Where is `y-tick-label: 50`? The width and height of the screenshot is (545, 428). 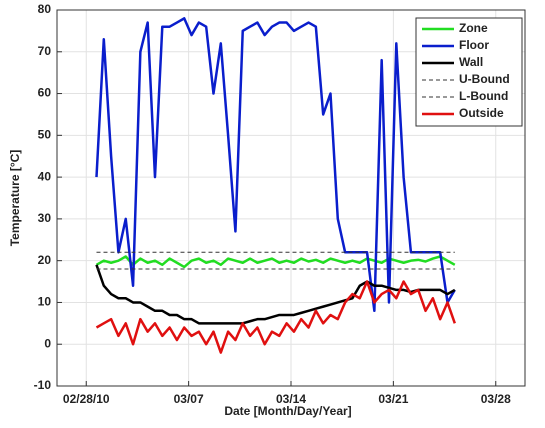 y-tick-label: 50 is located at coordinates (45, 135).